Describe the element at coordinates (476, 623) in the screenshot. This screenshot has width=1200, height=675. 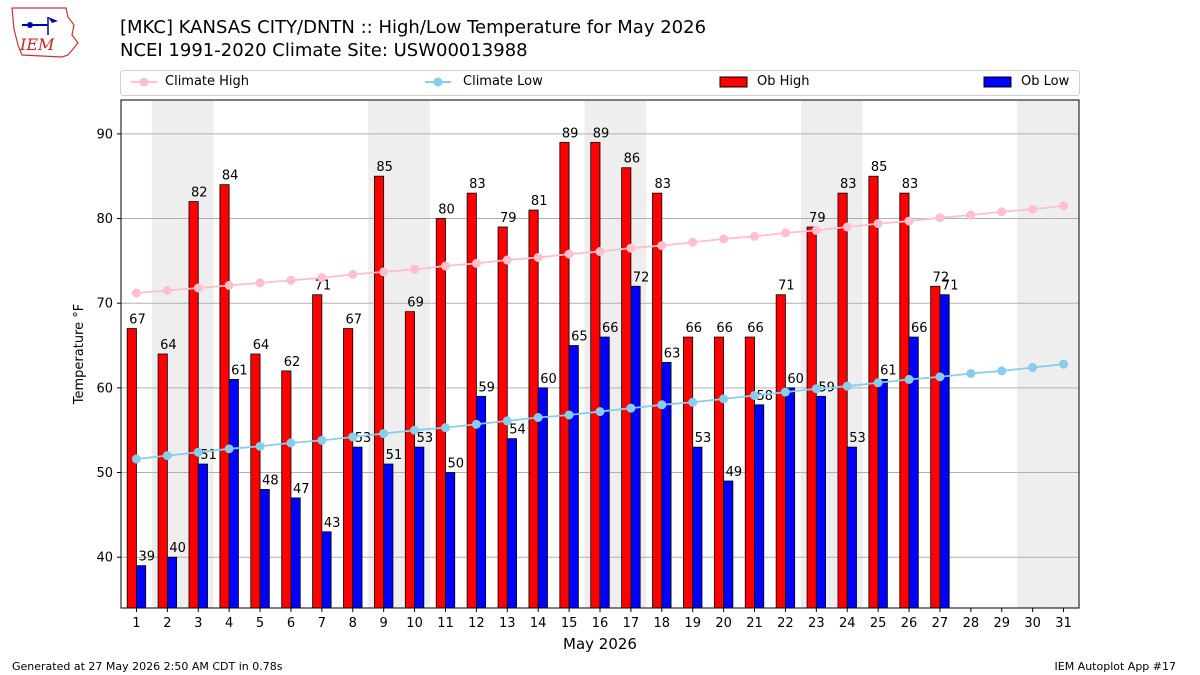
I see `x-tick-label: 12` at that location.